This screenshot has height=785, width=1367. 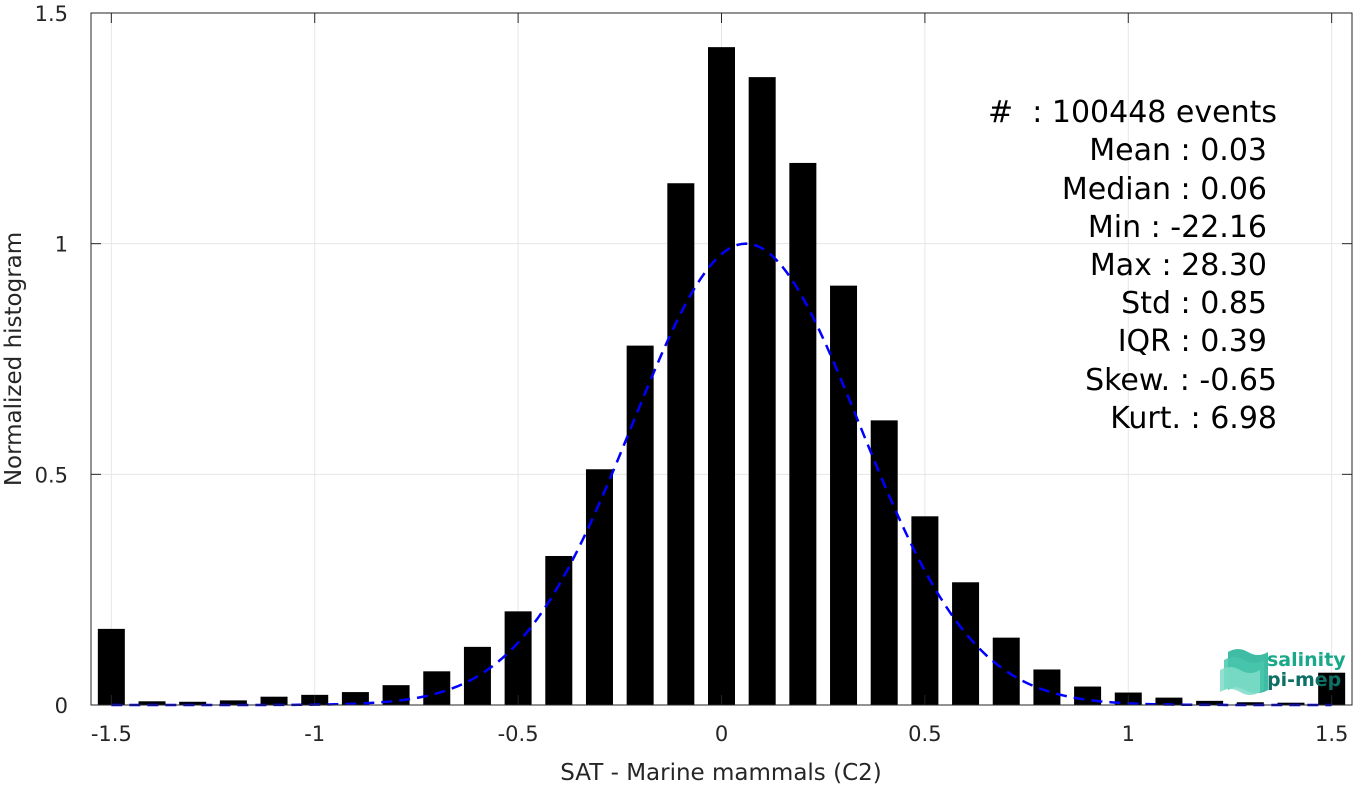 What do you see at coordinates (14, 359) in the screenshot?
I see `y-axis-label: Normalized histogram` at bounding box center [14, 359].